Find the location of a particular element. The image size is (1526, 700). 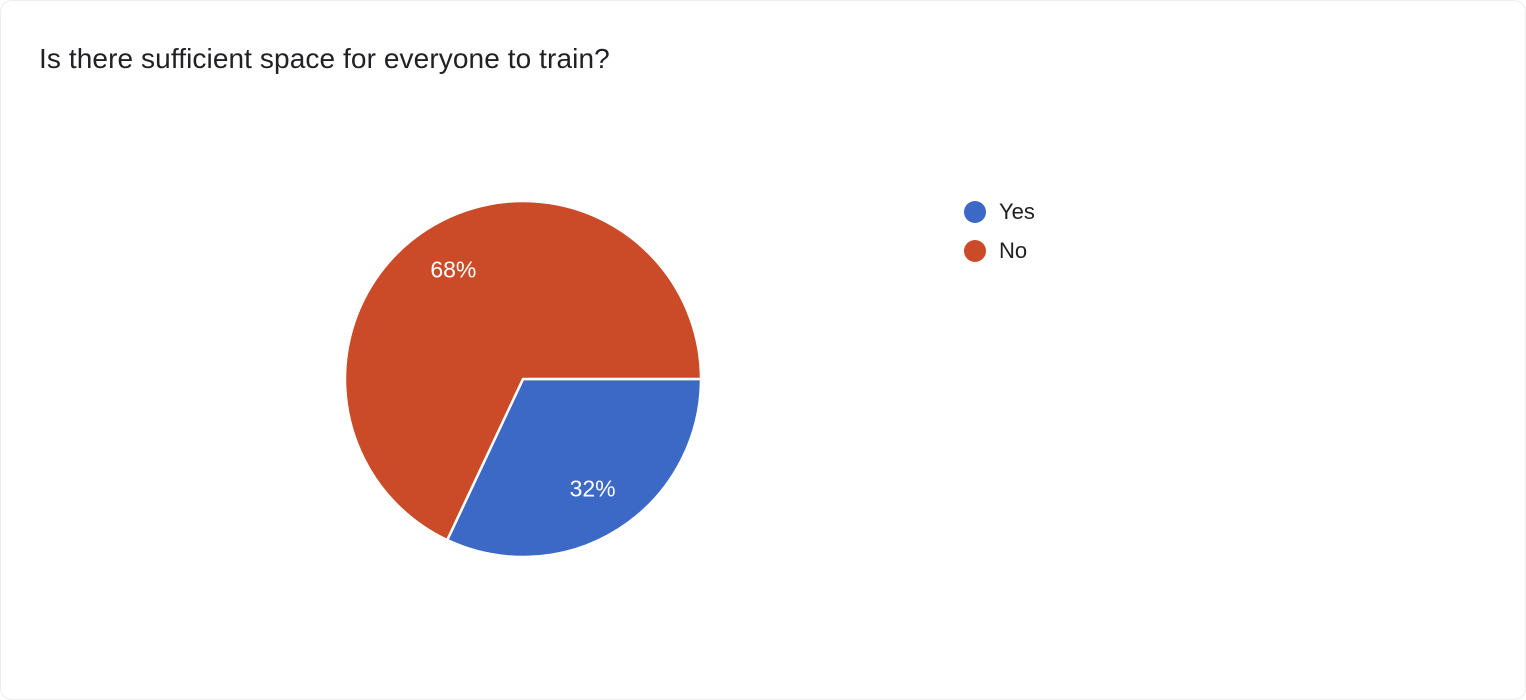

legend-item-yes: Yes is located at coordinates (999, 212).